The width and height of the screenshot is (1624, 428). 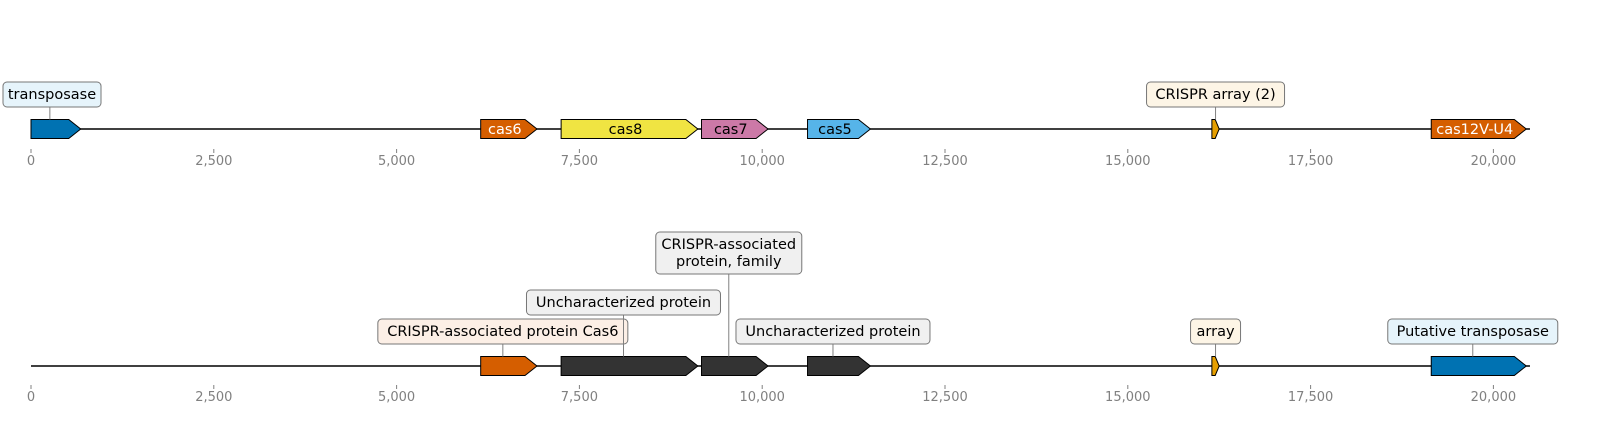 I want to click on gene-label: cas6, so click(x=505, y=130).